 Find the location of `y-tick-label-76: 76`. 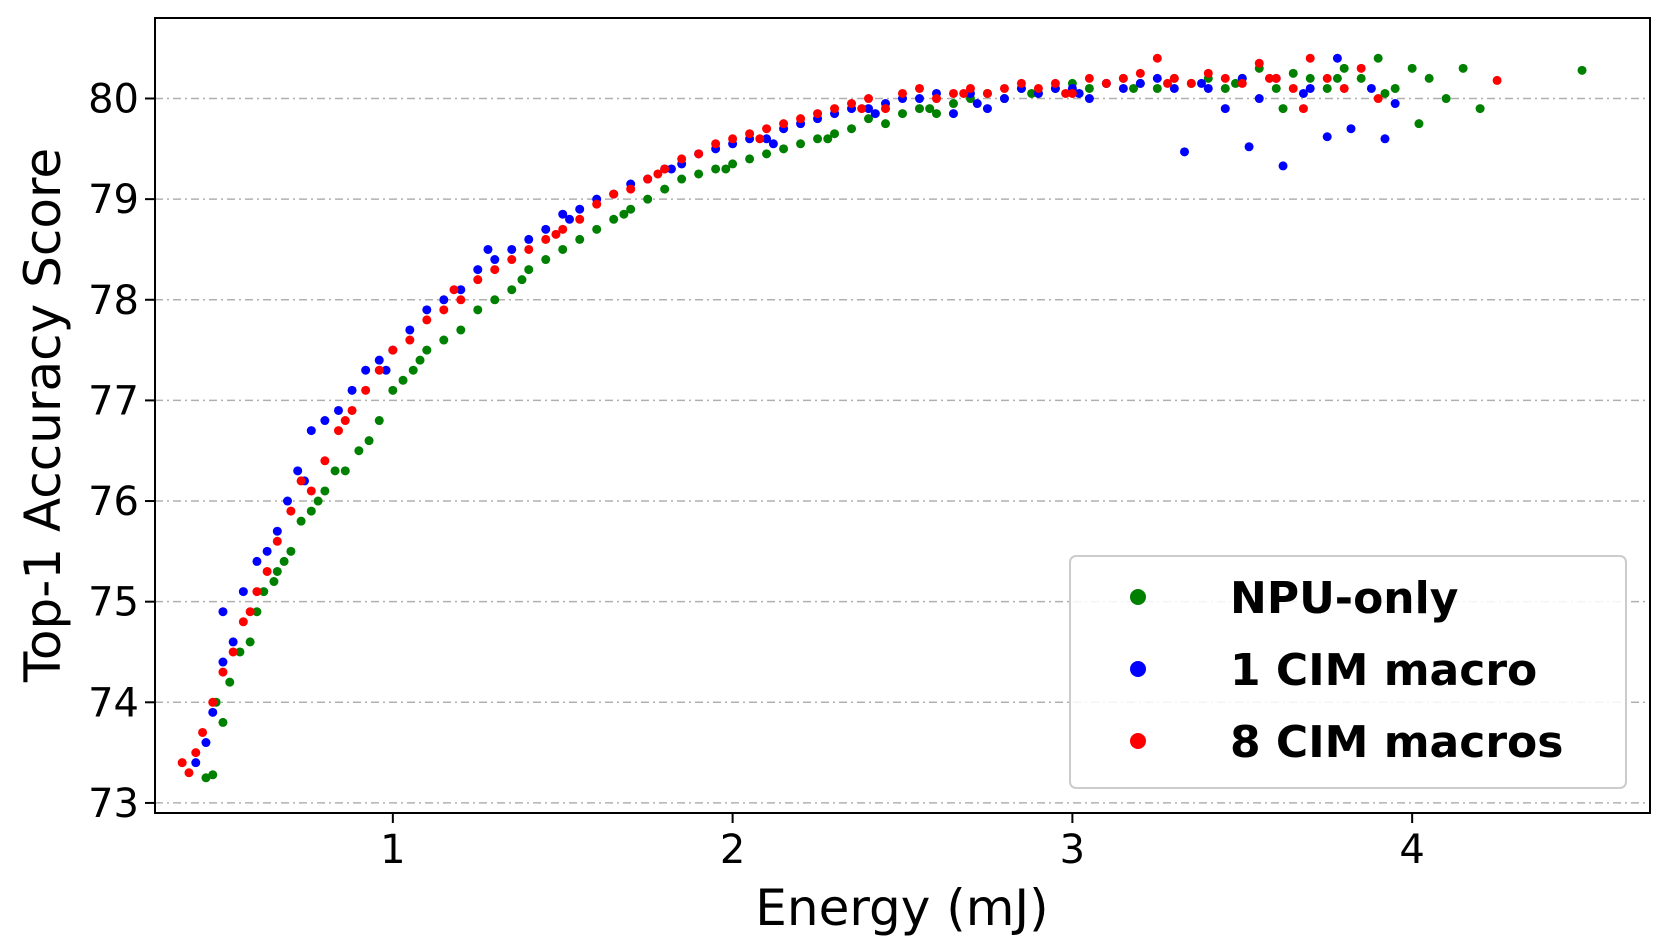

y-tick-label-76: 76 is located at coordinates (113, 502).